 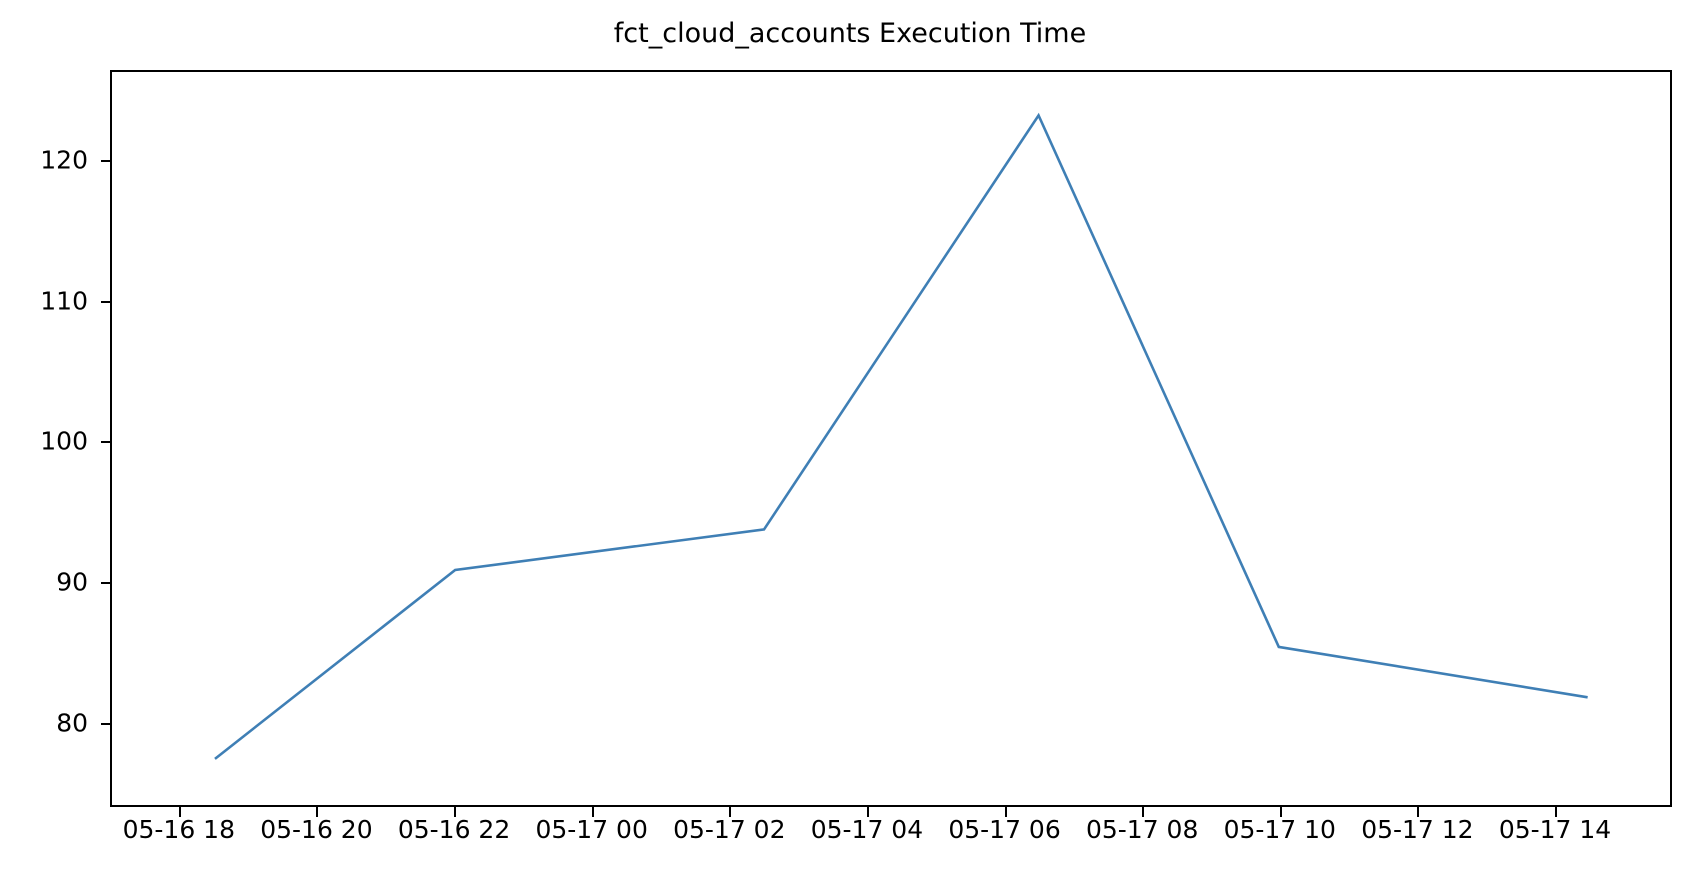 I want to click on x-tick-label: 05-16 18, so click(x=178, y=829).